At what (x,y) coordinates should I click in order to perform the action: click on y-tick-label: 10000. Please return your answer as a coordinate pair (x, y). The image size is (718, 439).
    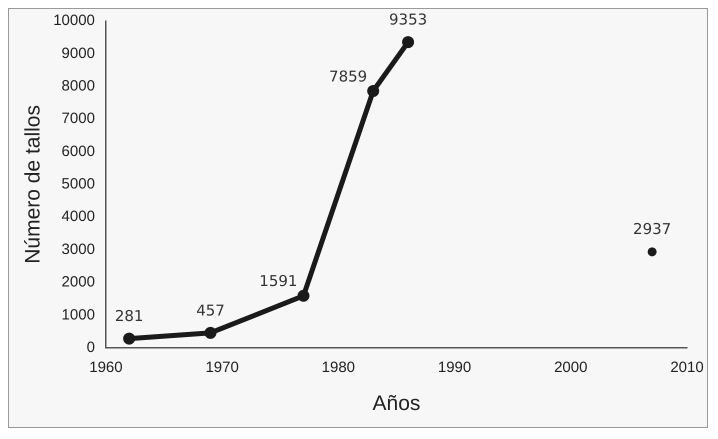
    Looking at the image, I should click on (74, 21).